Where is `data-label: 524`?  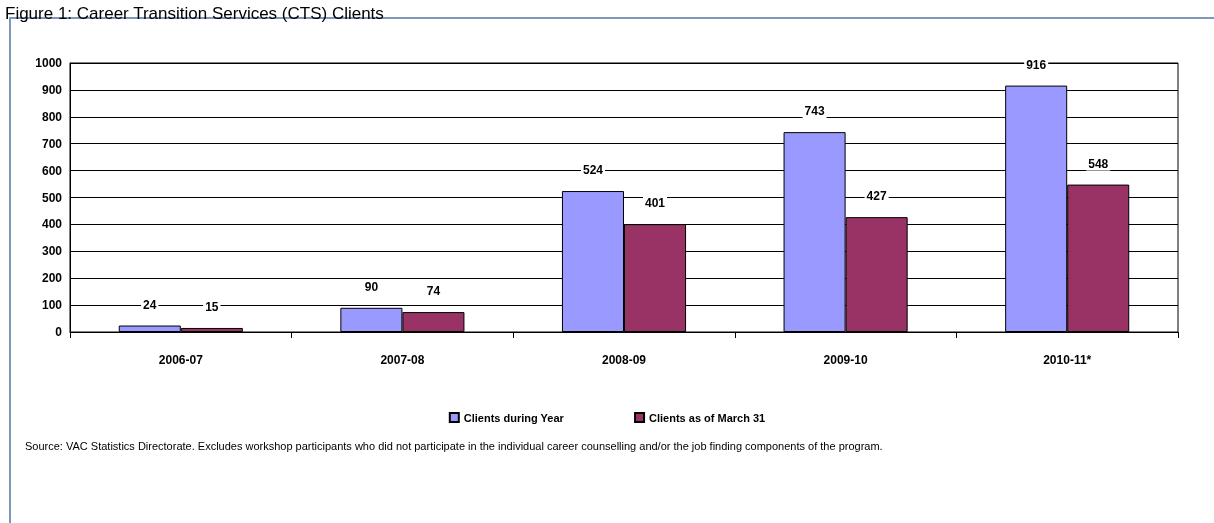
data-label: 524 is located at coordinates (593, 170).